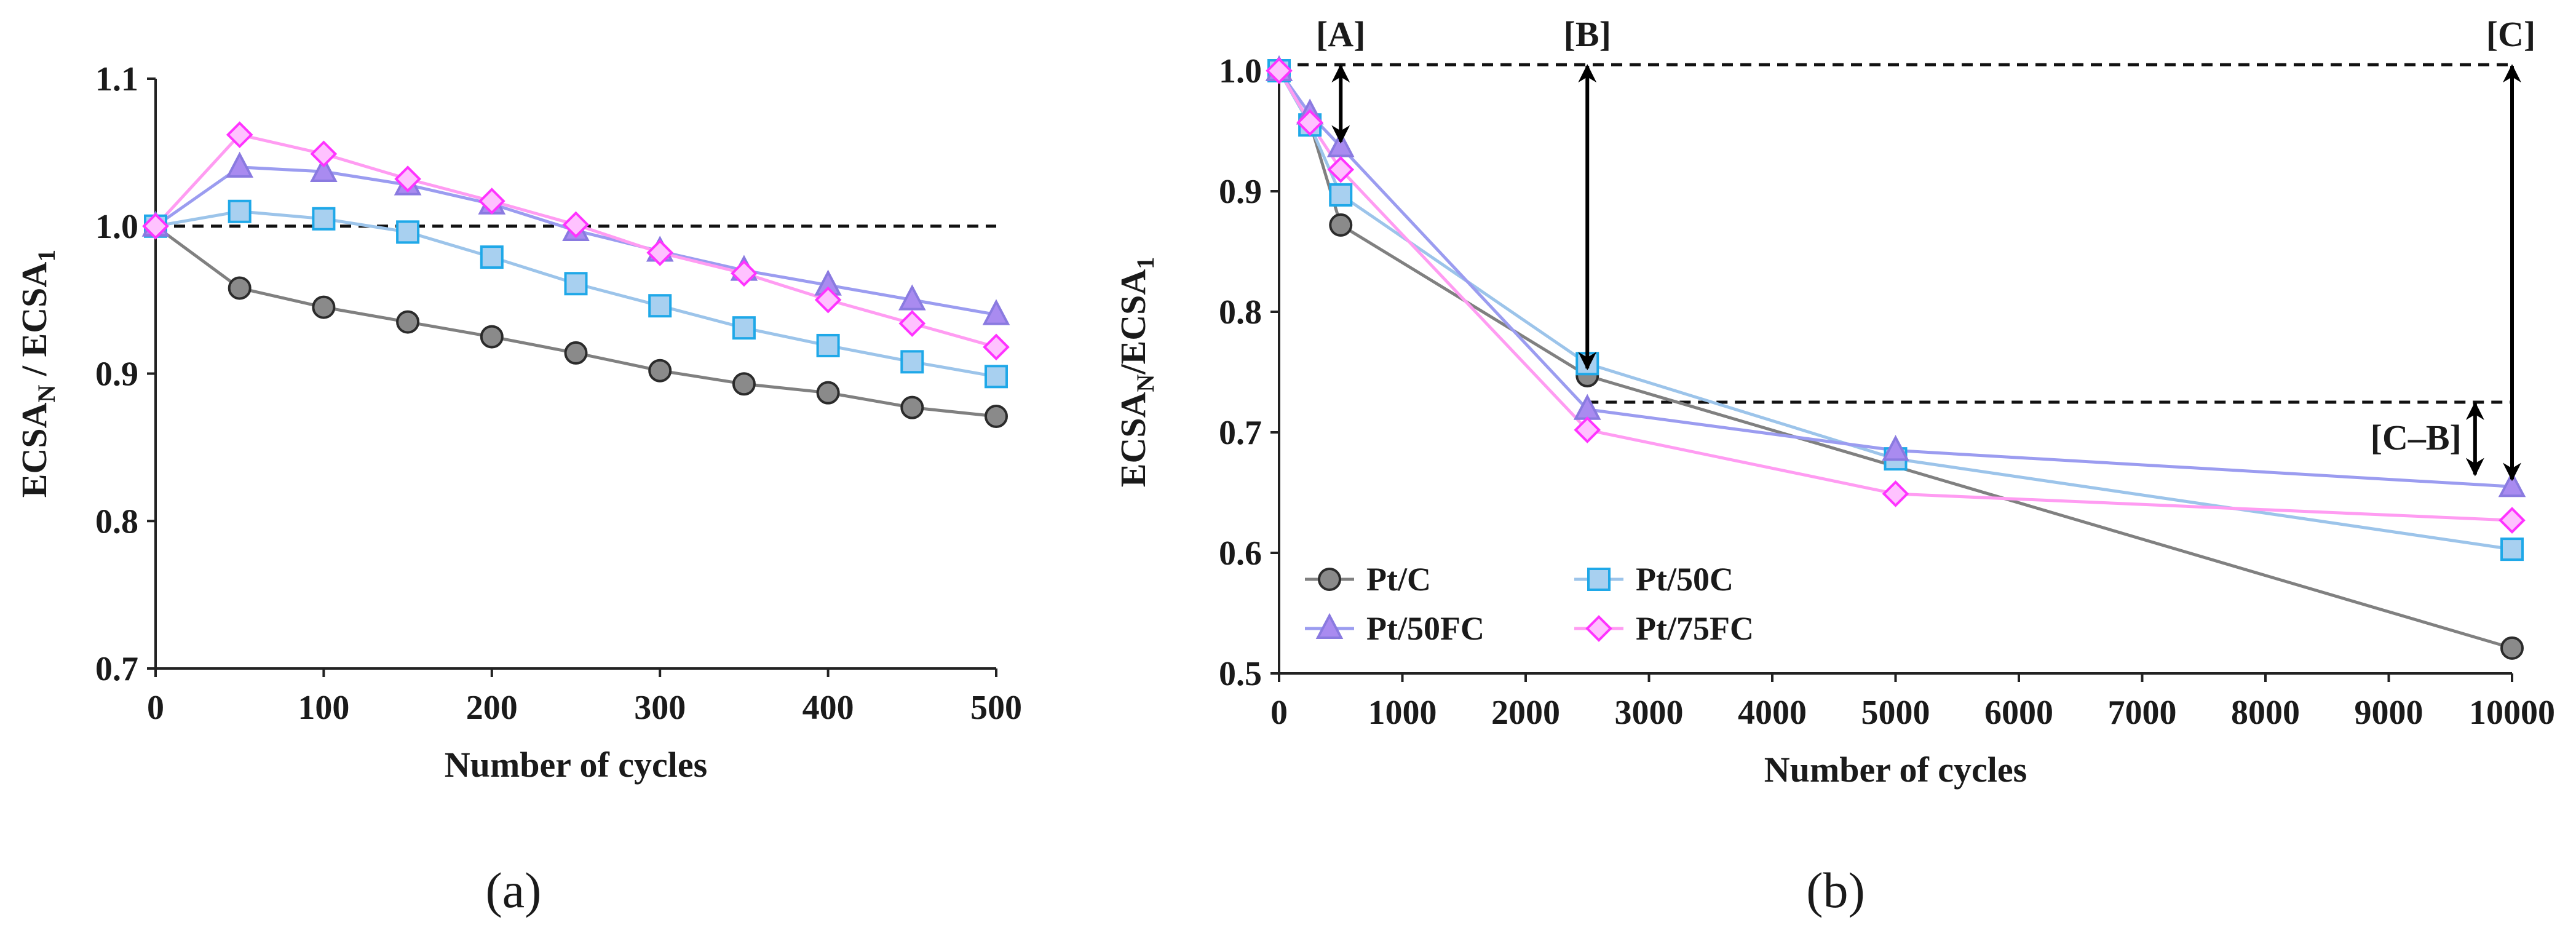 The width and height of the screenshot is (2576, 936). I want to click on x-tick-label: 7000, so click(2142, 713).